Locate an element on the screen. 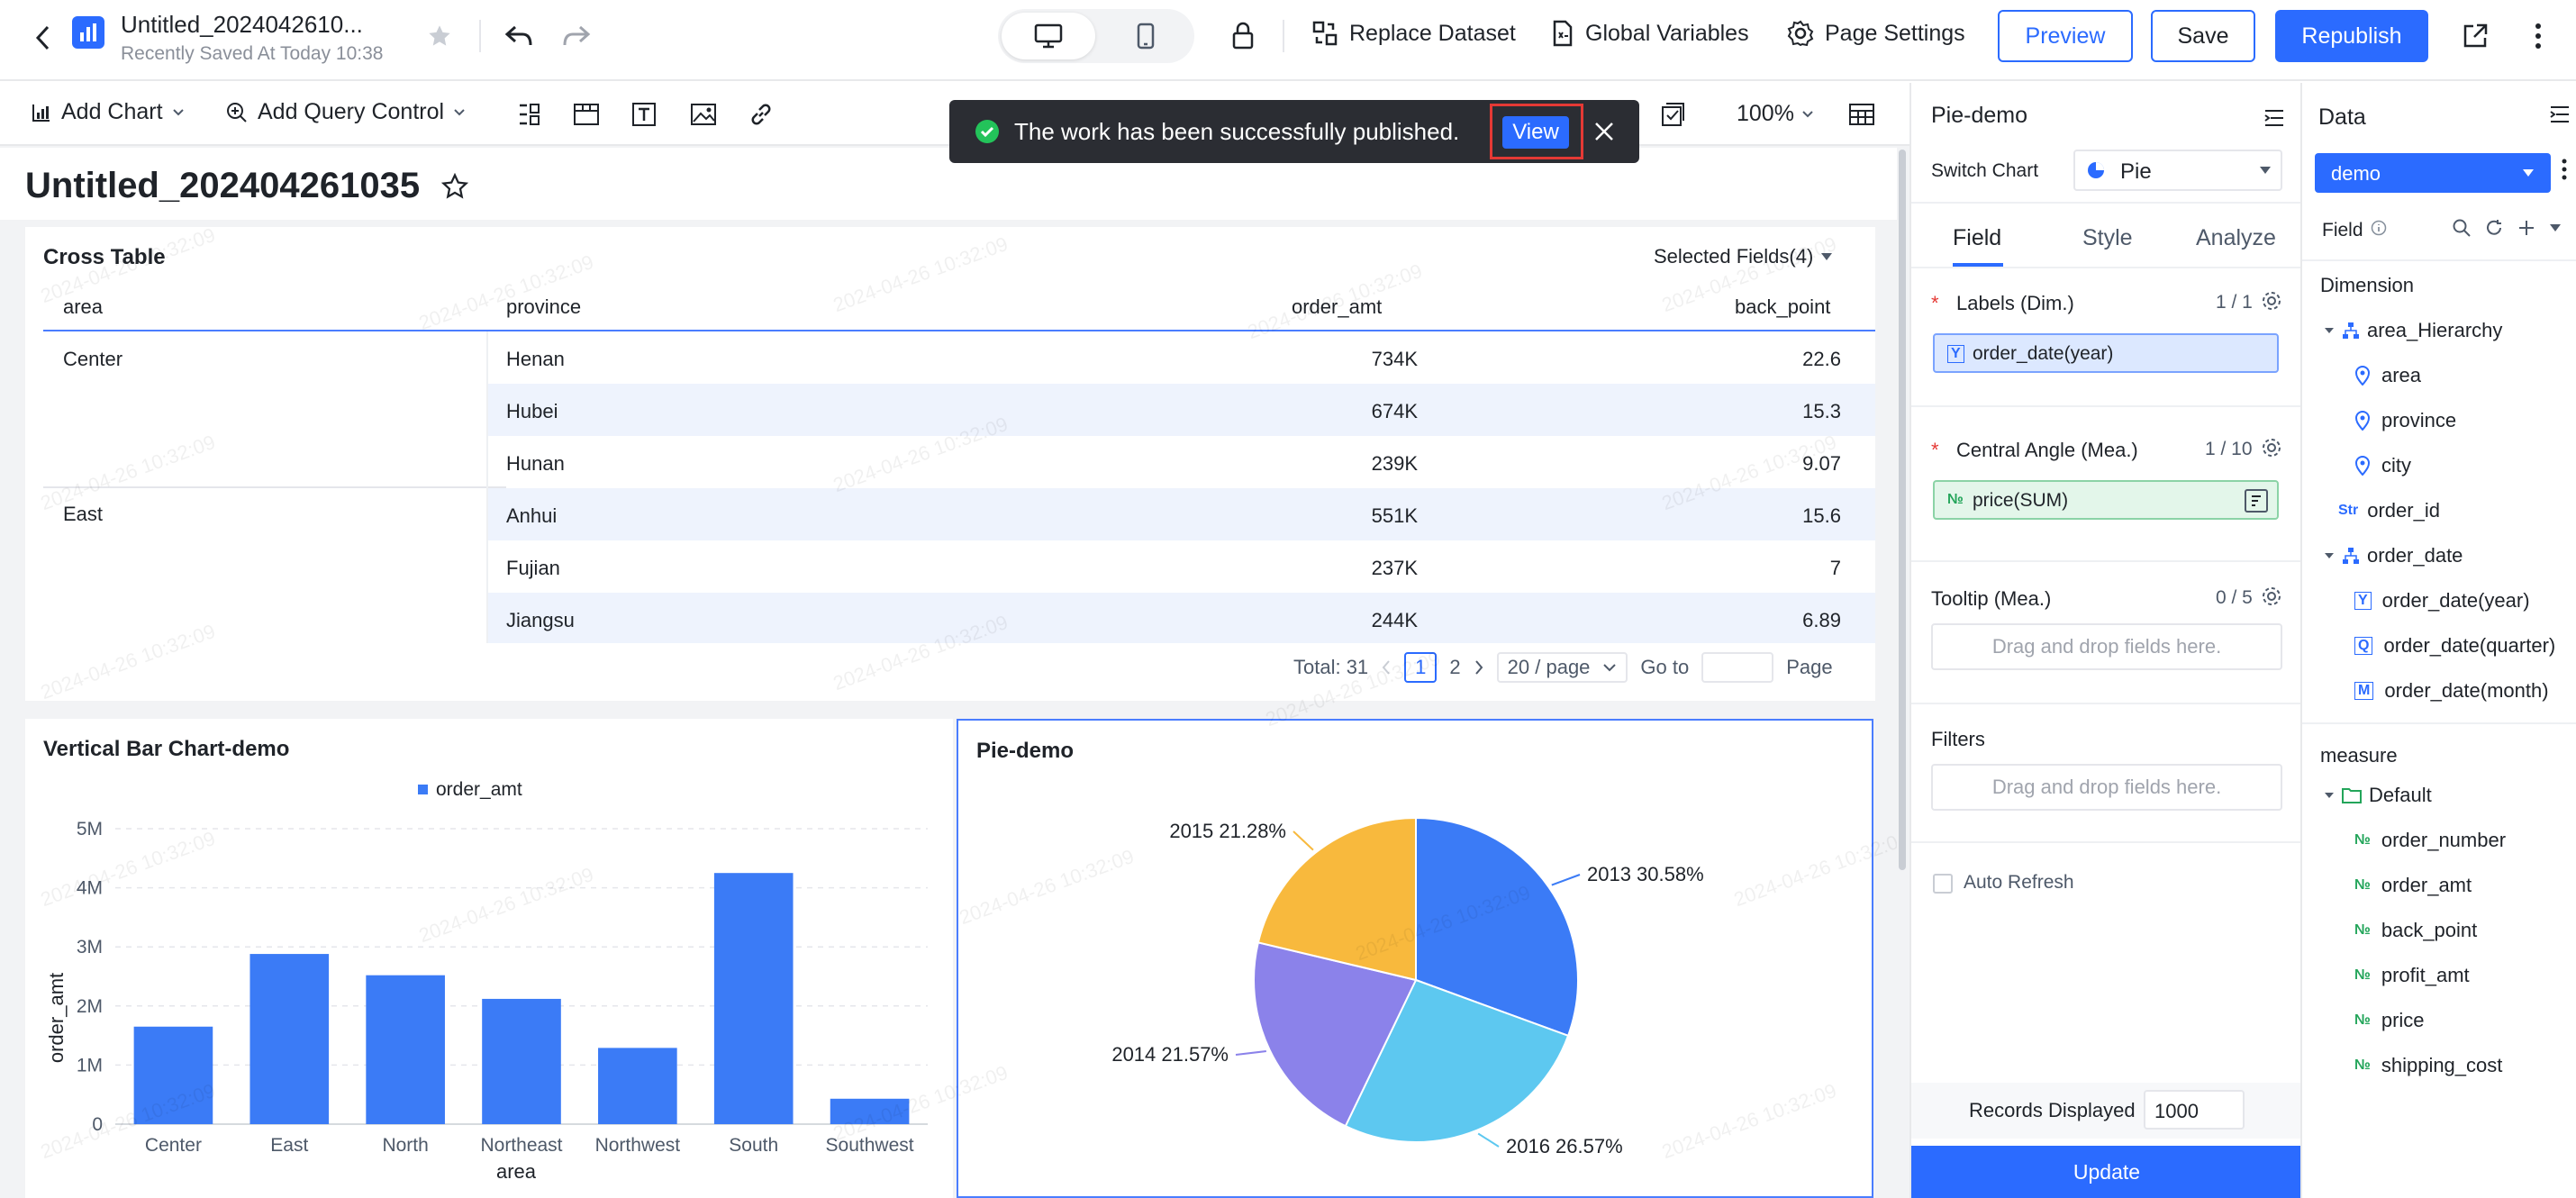  global-variables-button: Global Variables is located at coordinates (1650, 33).